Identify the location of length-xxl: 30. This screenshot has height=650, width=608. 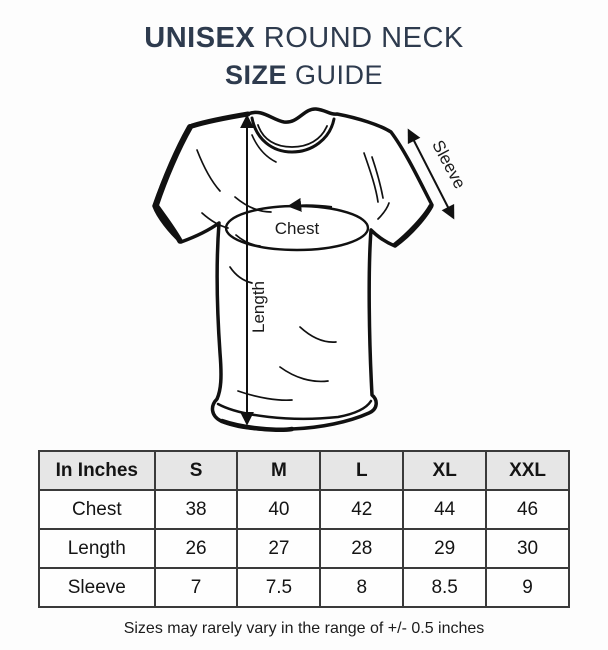
(527, 548).